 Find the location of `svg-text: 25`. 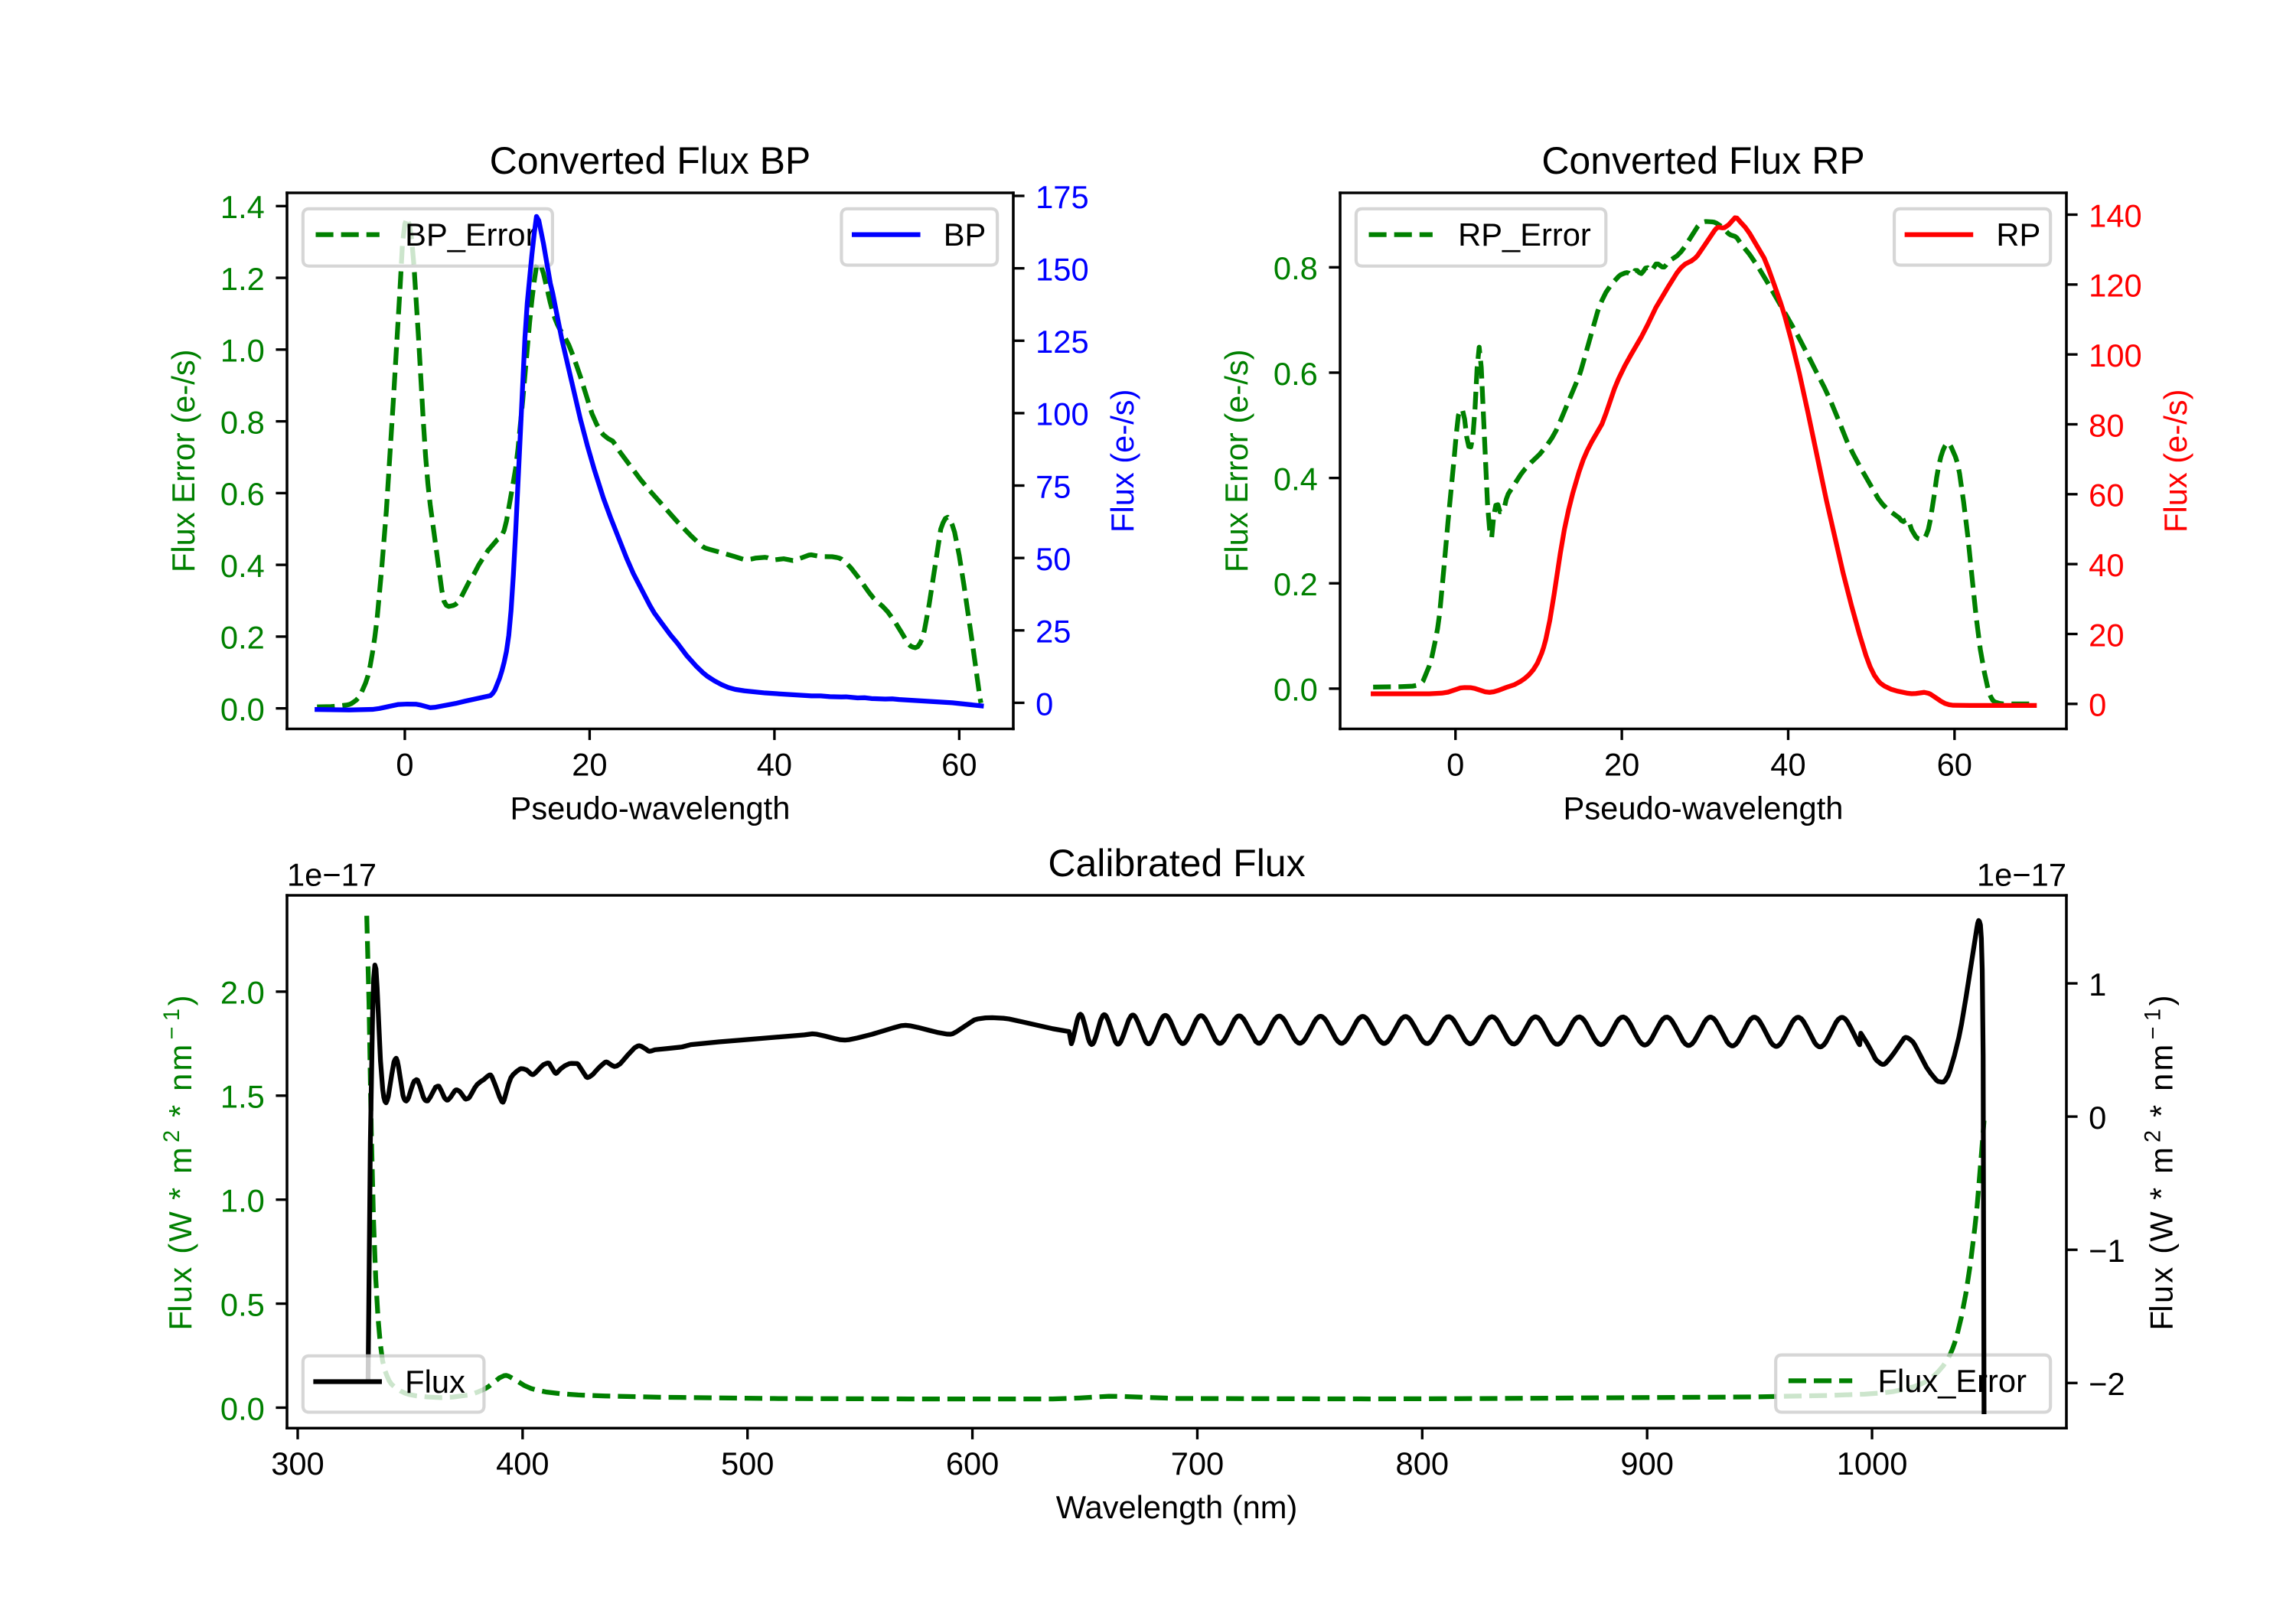

svg-text: 25 is located at coordinates (1053, 632).